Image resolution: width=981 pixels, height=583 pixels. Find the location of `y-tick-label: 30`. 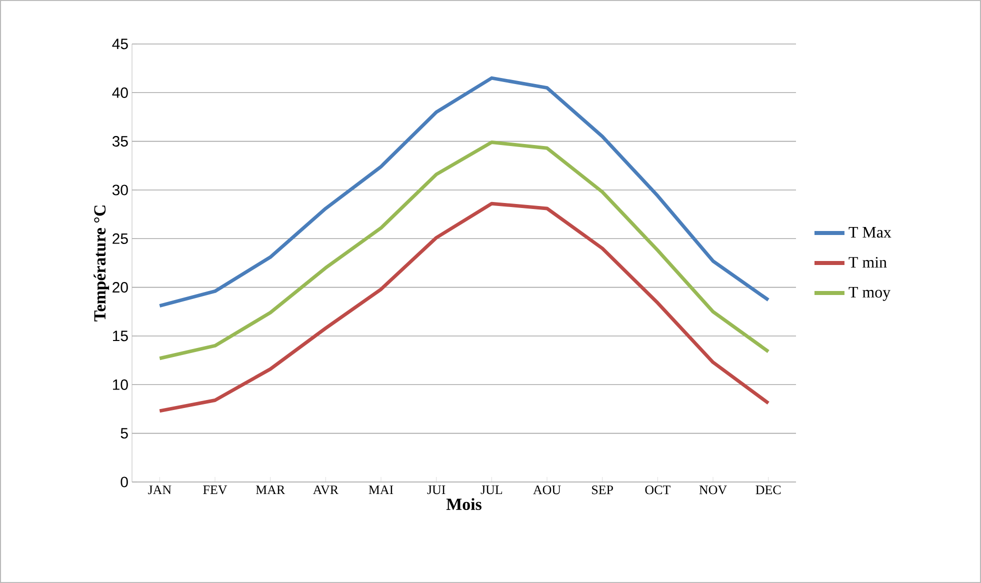

y-tick-label: 30 is located at coordinates (120, 190).